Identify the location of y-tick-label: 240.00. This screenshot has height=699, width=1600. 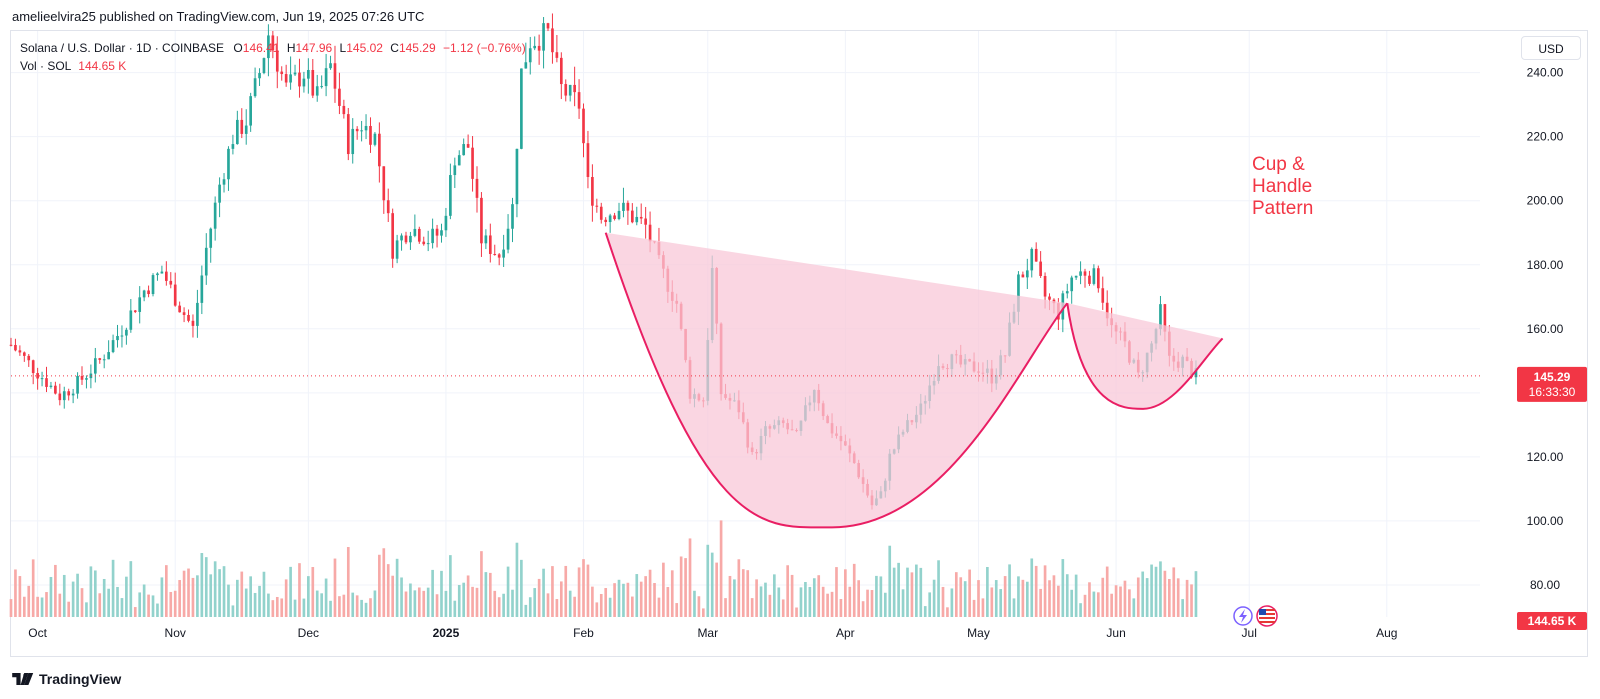
(1545, 73).